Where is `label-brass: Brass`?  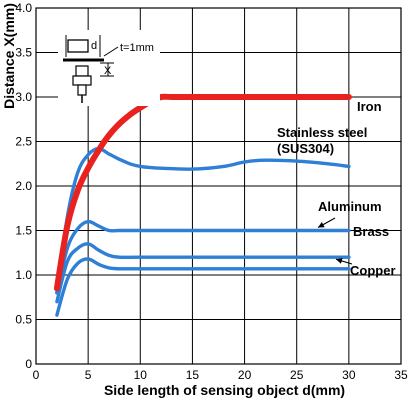 label-brass: Brass is located at coordinates (371, 231).